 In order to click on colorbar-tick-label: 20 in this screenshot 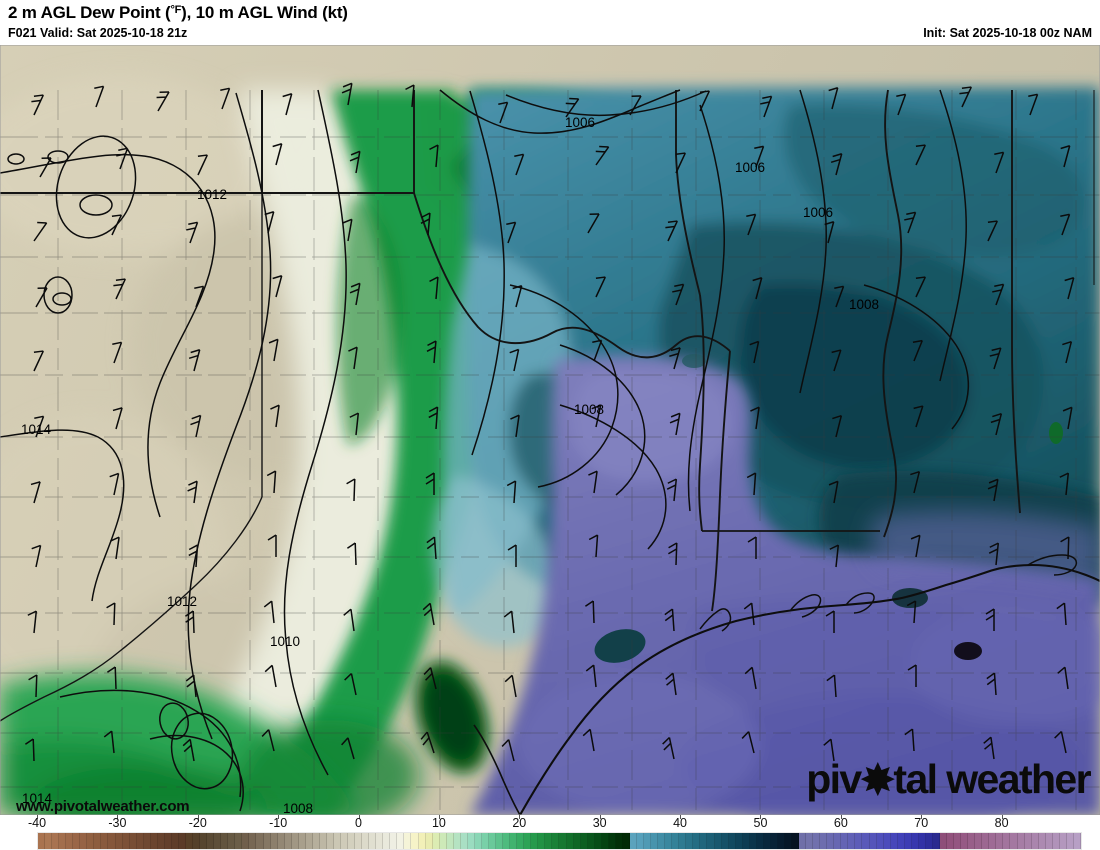, I will do `click(519, 823)`.